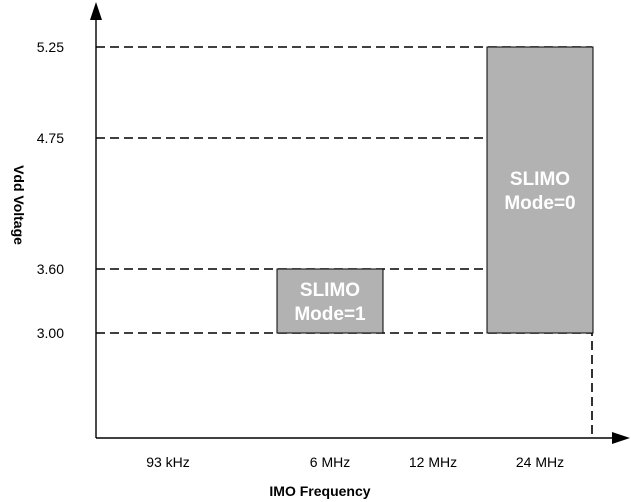 The height and width of the screenshot is (502, 631). I want to click on y-tick-label: 3.00, so click(50, 333).